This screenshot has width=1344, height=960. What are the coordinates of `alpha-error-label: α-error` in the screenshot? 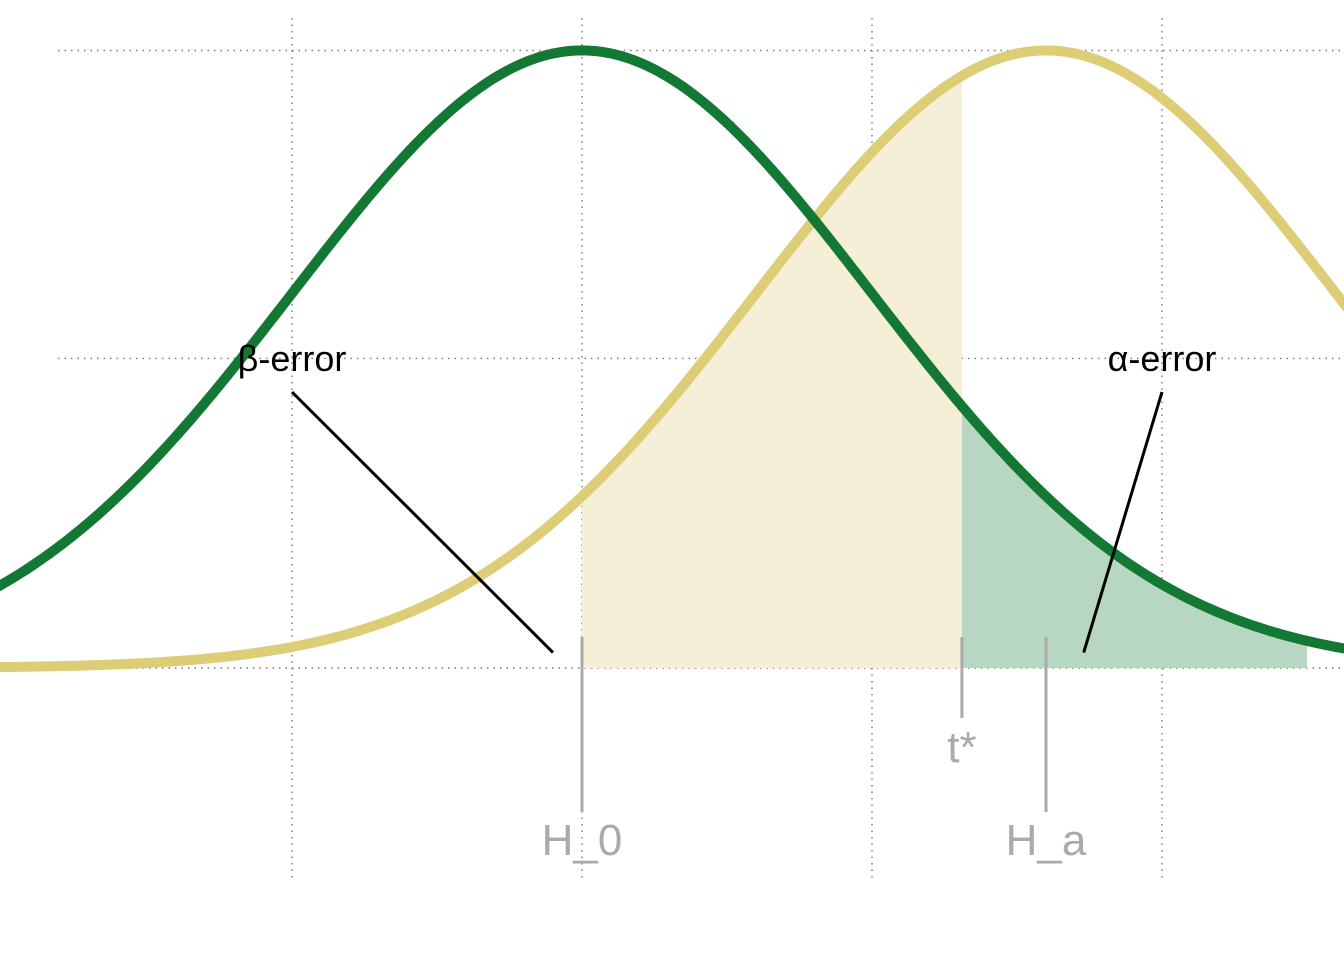 It's located at (1162, 358).